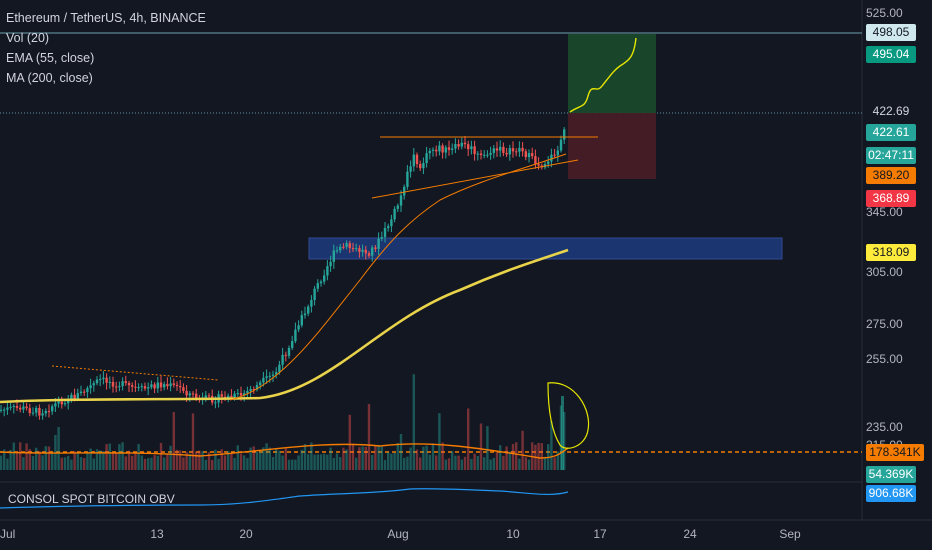  Describe the element at coordinates (891, 493) in the screenshot. I see `price-badge: 906.68K` at that location.